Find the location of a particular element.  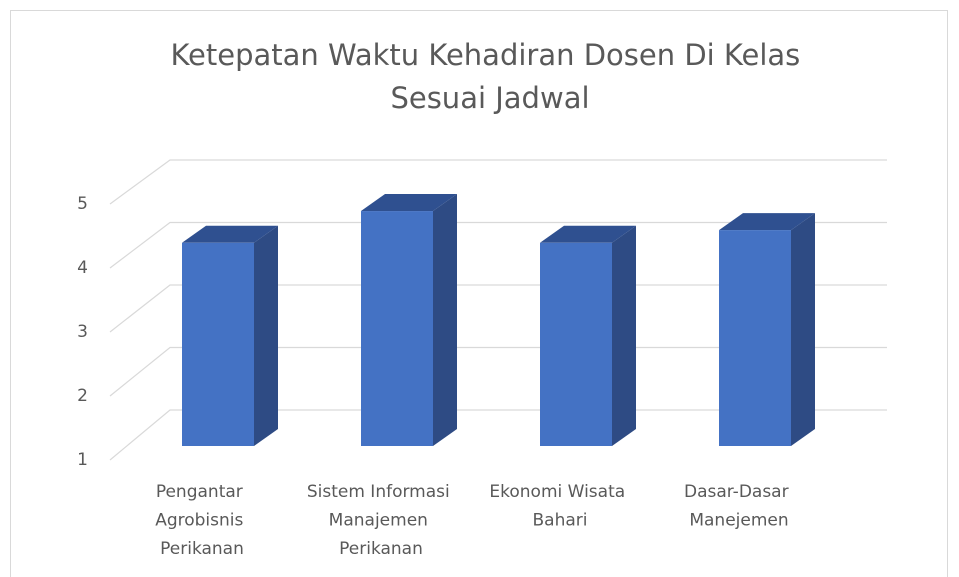

y-tick-label: 3 is located at coordinates (82, 332).